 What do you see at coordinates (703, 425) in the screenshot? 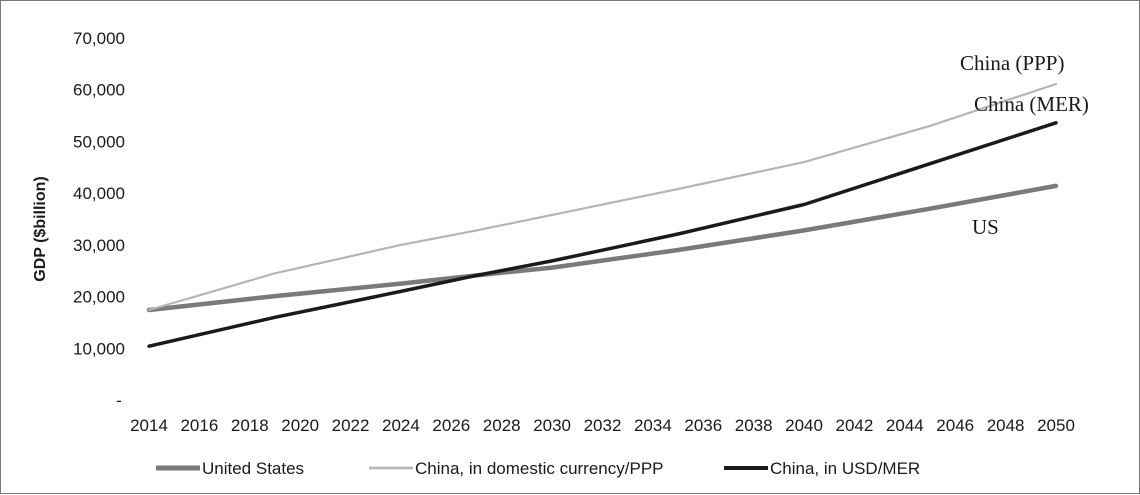
I see `x-tick-label: 2036` at bounding box center [703, 425].